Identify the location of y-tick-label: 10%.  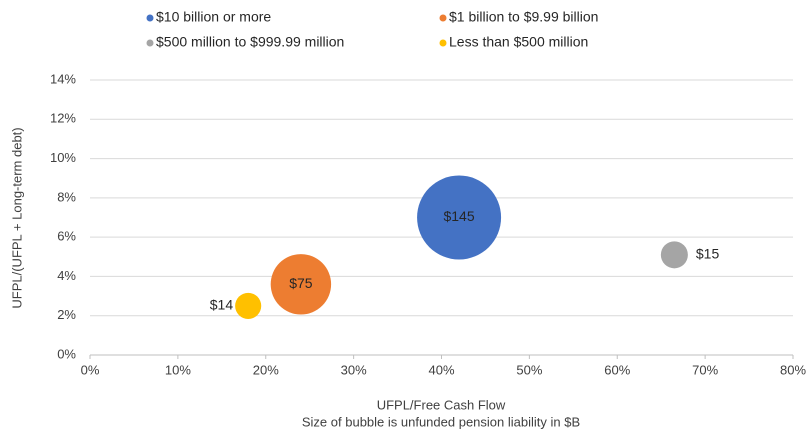
(63, 157).